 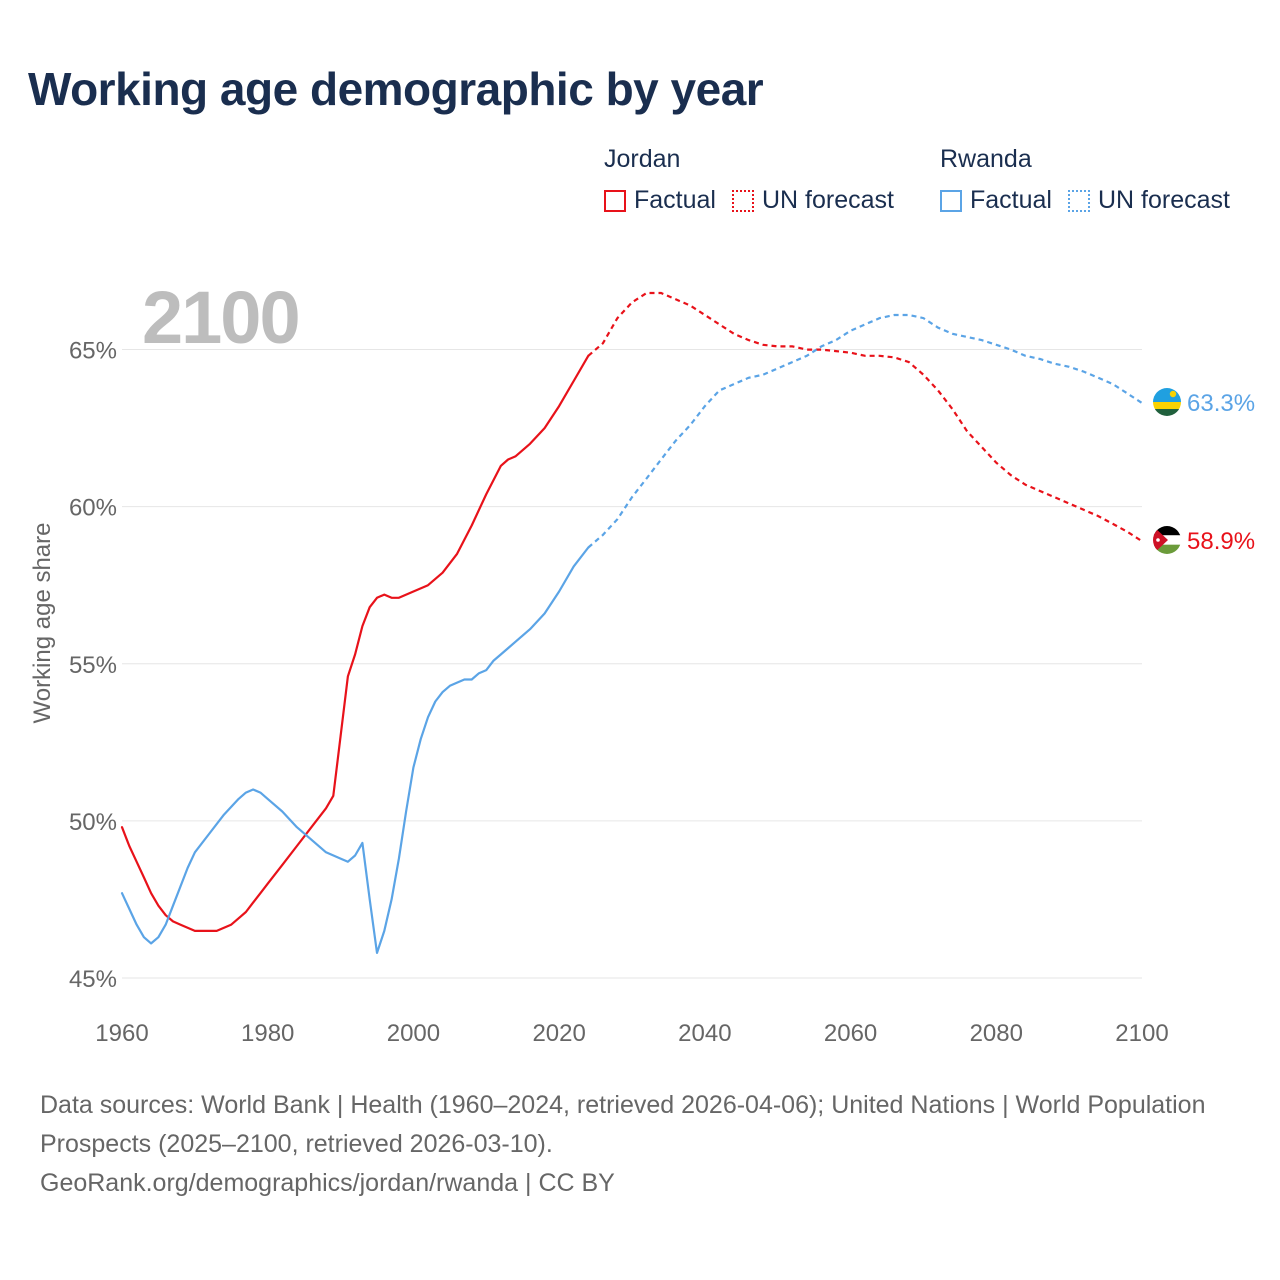 I want to click on legend-label-jordan-factual: Factual, so click(x=675, y=200).